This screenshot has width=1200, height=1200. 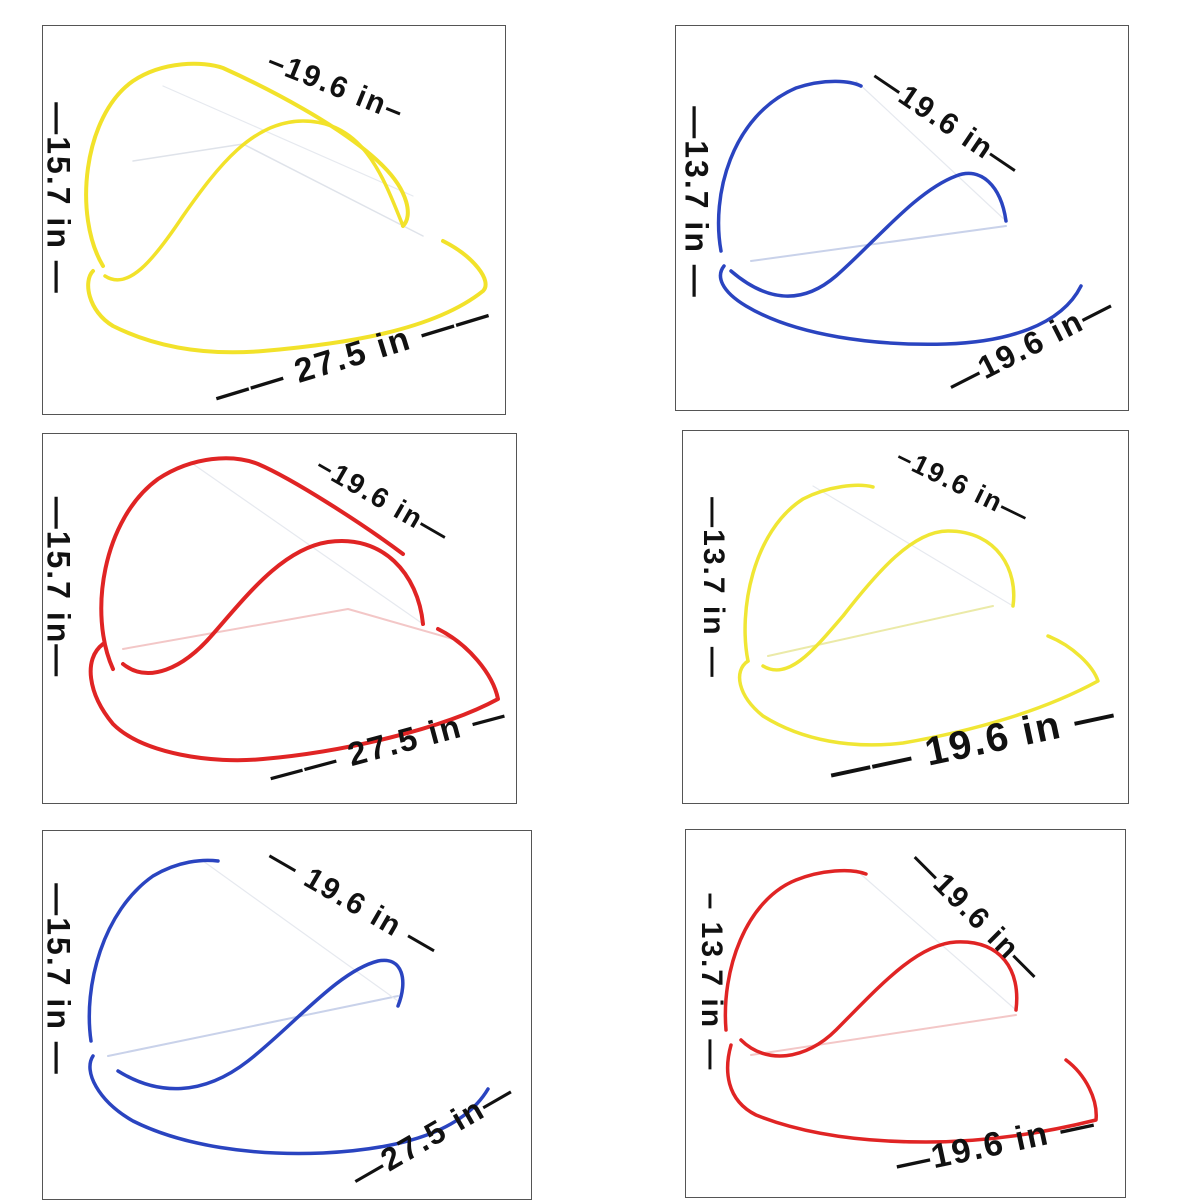 I want to click on product-panel-yellow-small: —13.7 in — –19.6 in— —— 19.6 in —, so click(x=905, y=617).